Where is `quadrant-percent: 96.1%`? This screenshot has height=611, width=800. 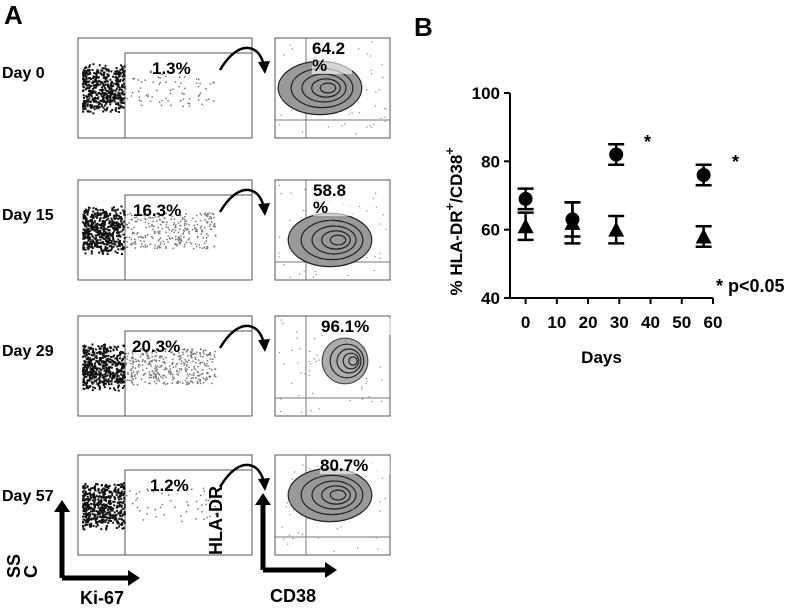 quadrant-percent: 96.1% is located at coordinates (356, 326).